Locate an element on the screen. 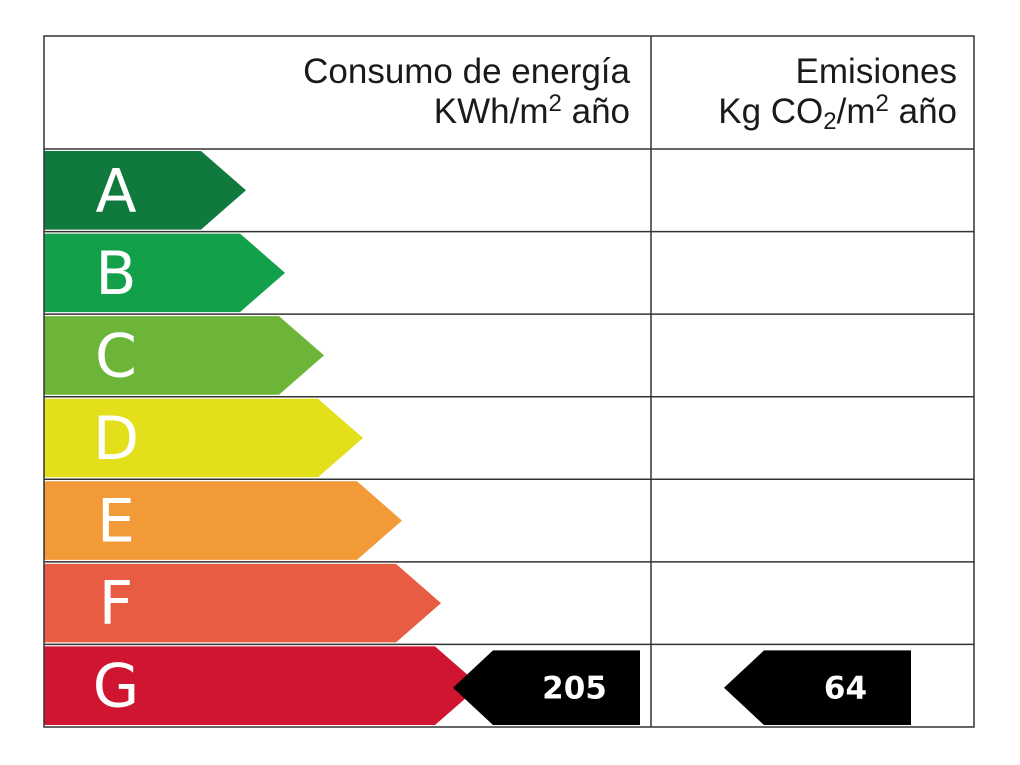  energy-unit-superscript: 2 is located at coordinates (555, 103).